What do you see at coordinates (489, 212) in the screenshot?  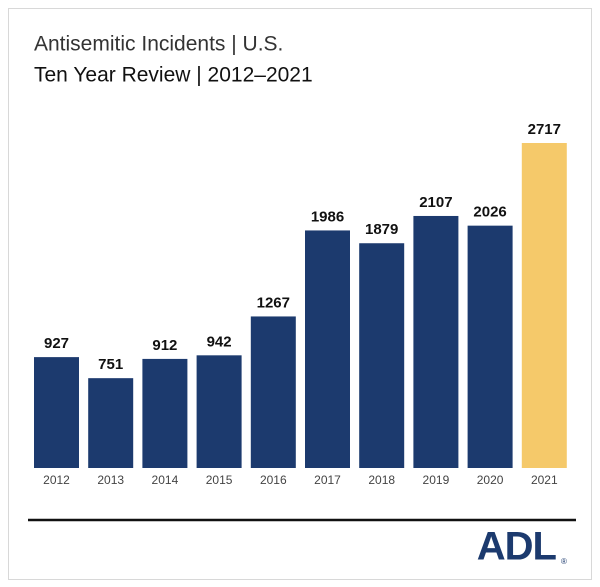 I see `value-label: 2026` at bounding box center [489, 212].